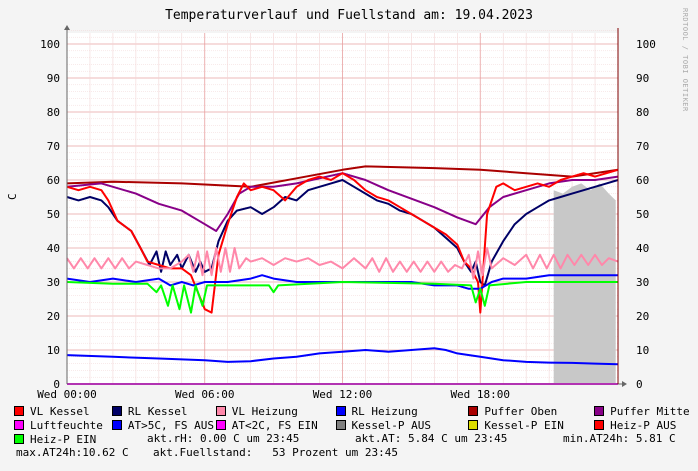  Describe the element at coordinates (480, 394) in the screenshot. I see `x-tick-label: Wed 18:00` at that location.